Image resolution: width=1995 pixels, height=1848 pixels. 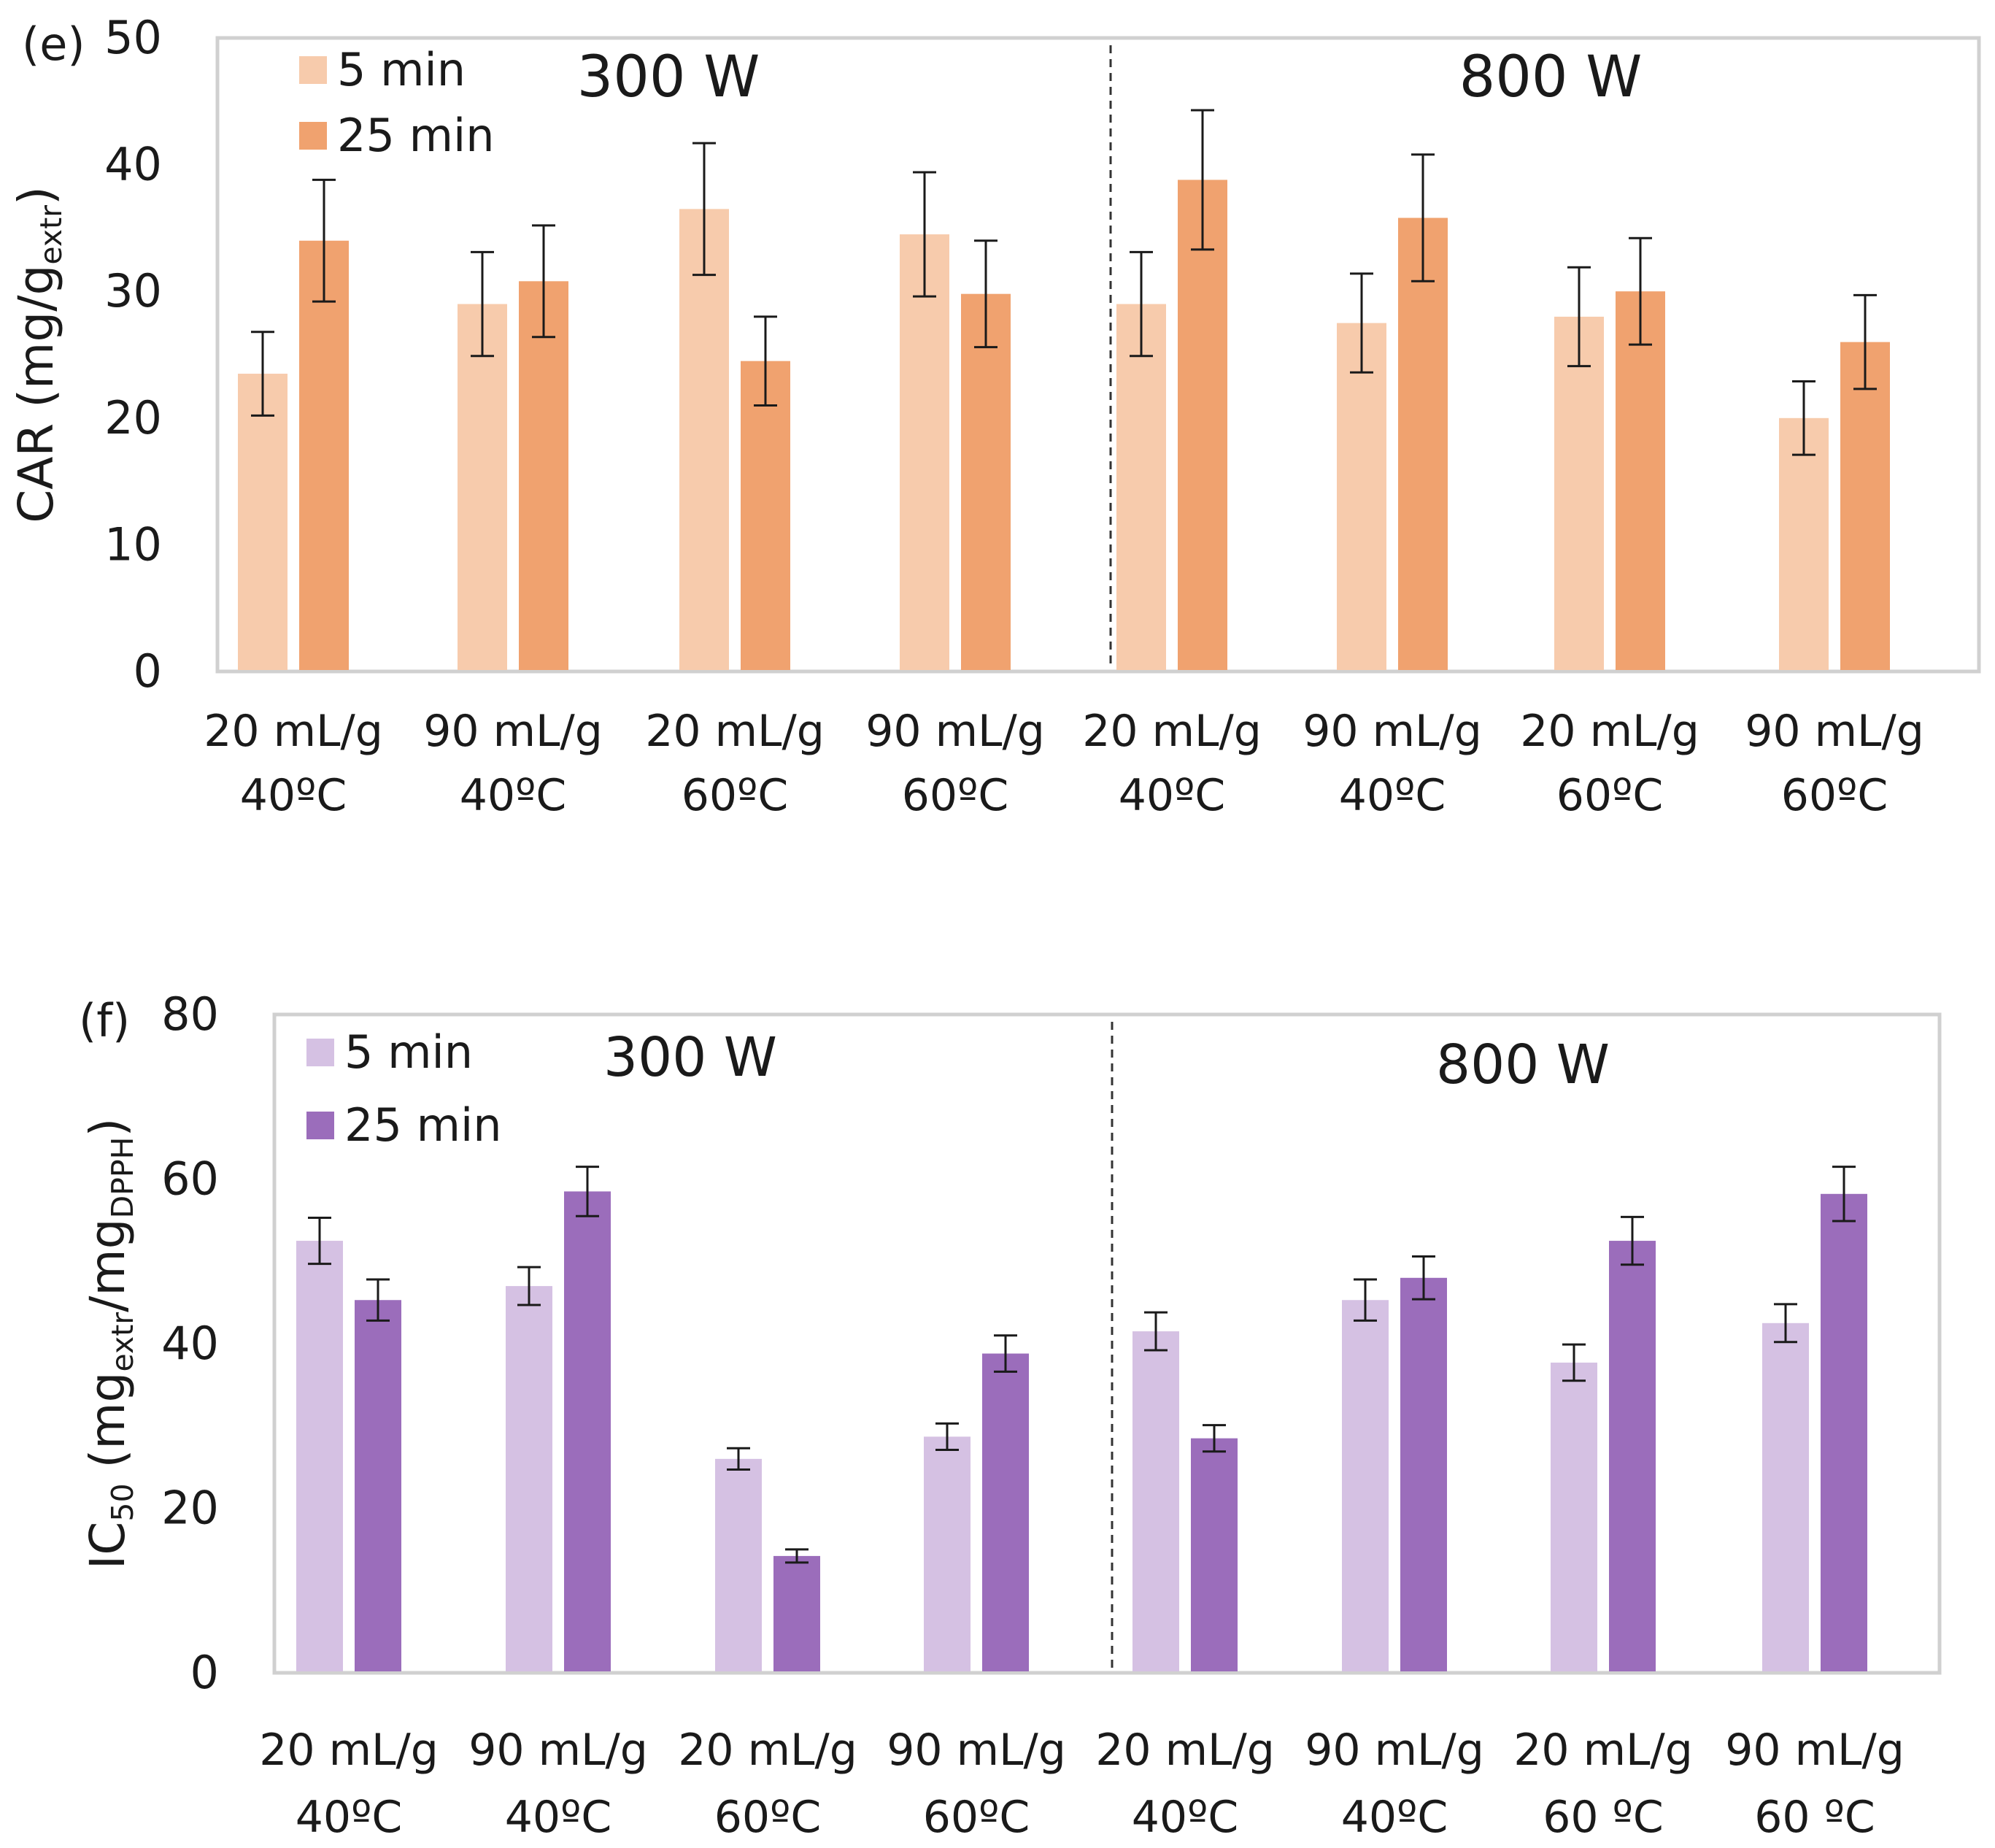 What do you see at coordinates (133, 290) in the screenshot?
I see `y-tick-label: 30` at bounding box center [133, 290].